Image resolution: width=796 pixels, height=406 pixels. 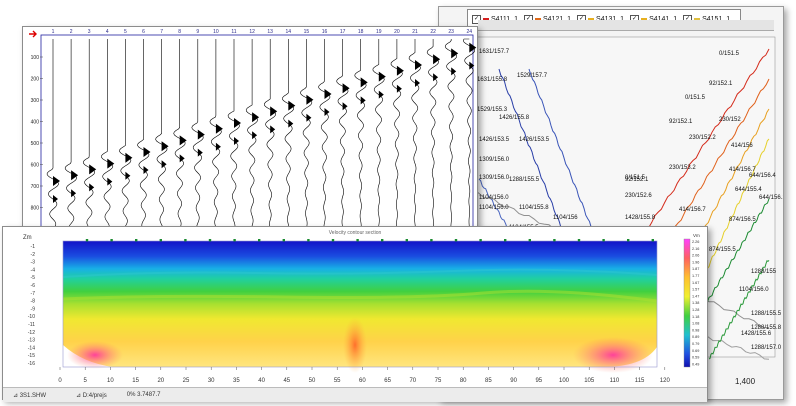 What do you see at coordinates (53, 32) in the screenshot?
I see `trace-label: 1` at bounding box center [53, 32].